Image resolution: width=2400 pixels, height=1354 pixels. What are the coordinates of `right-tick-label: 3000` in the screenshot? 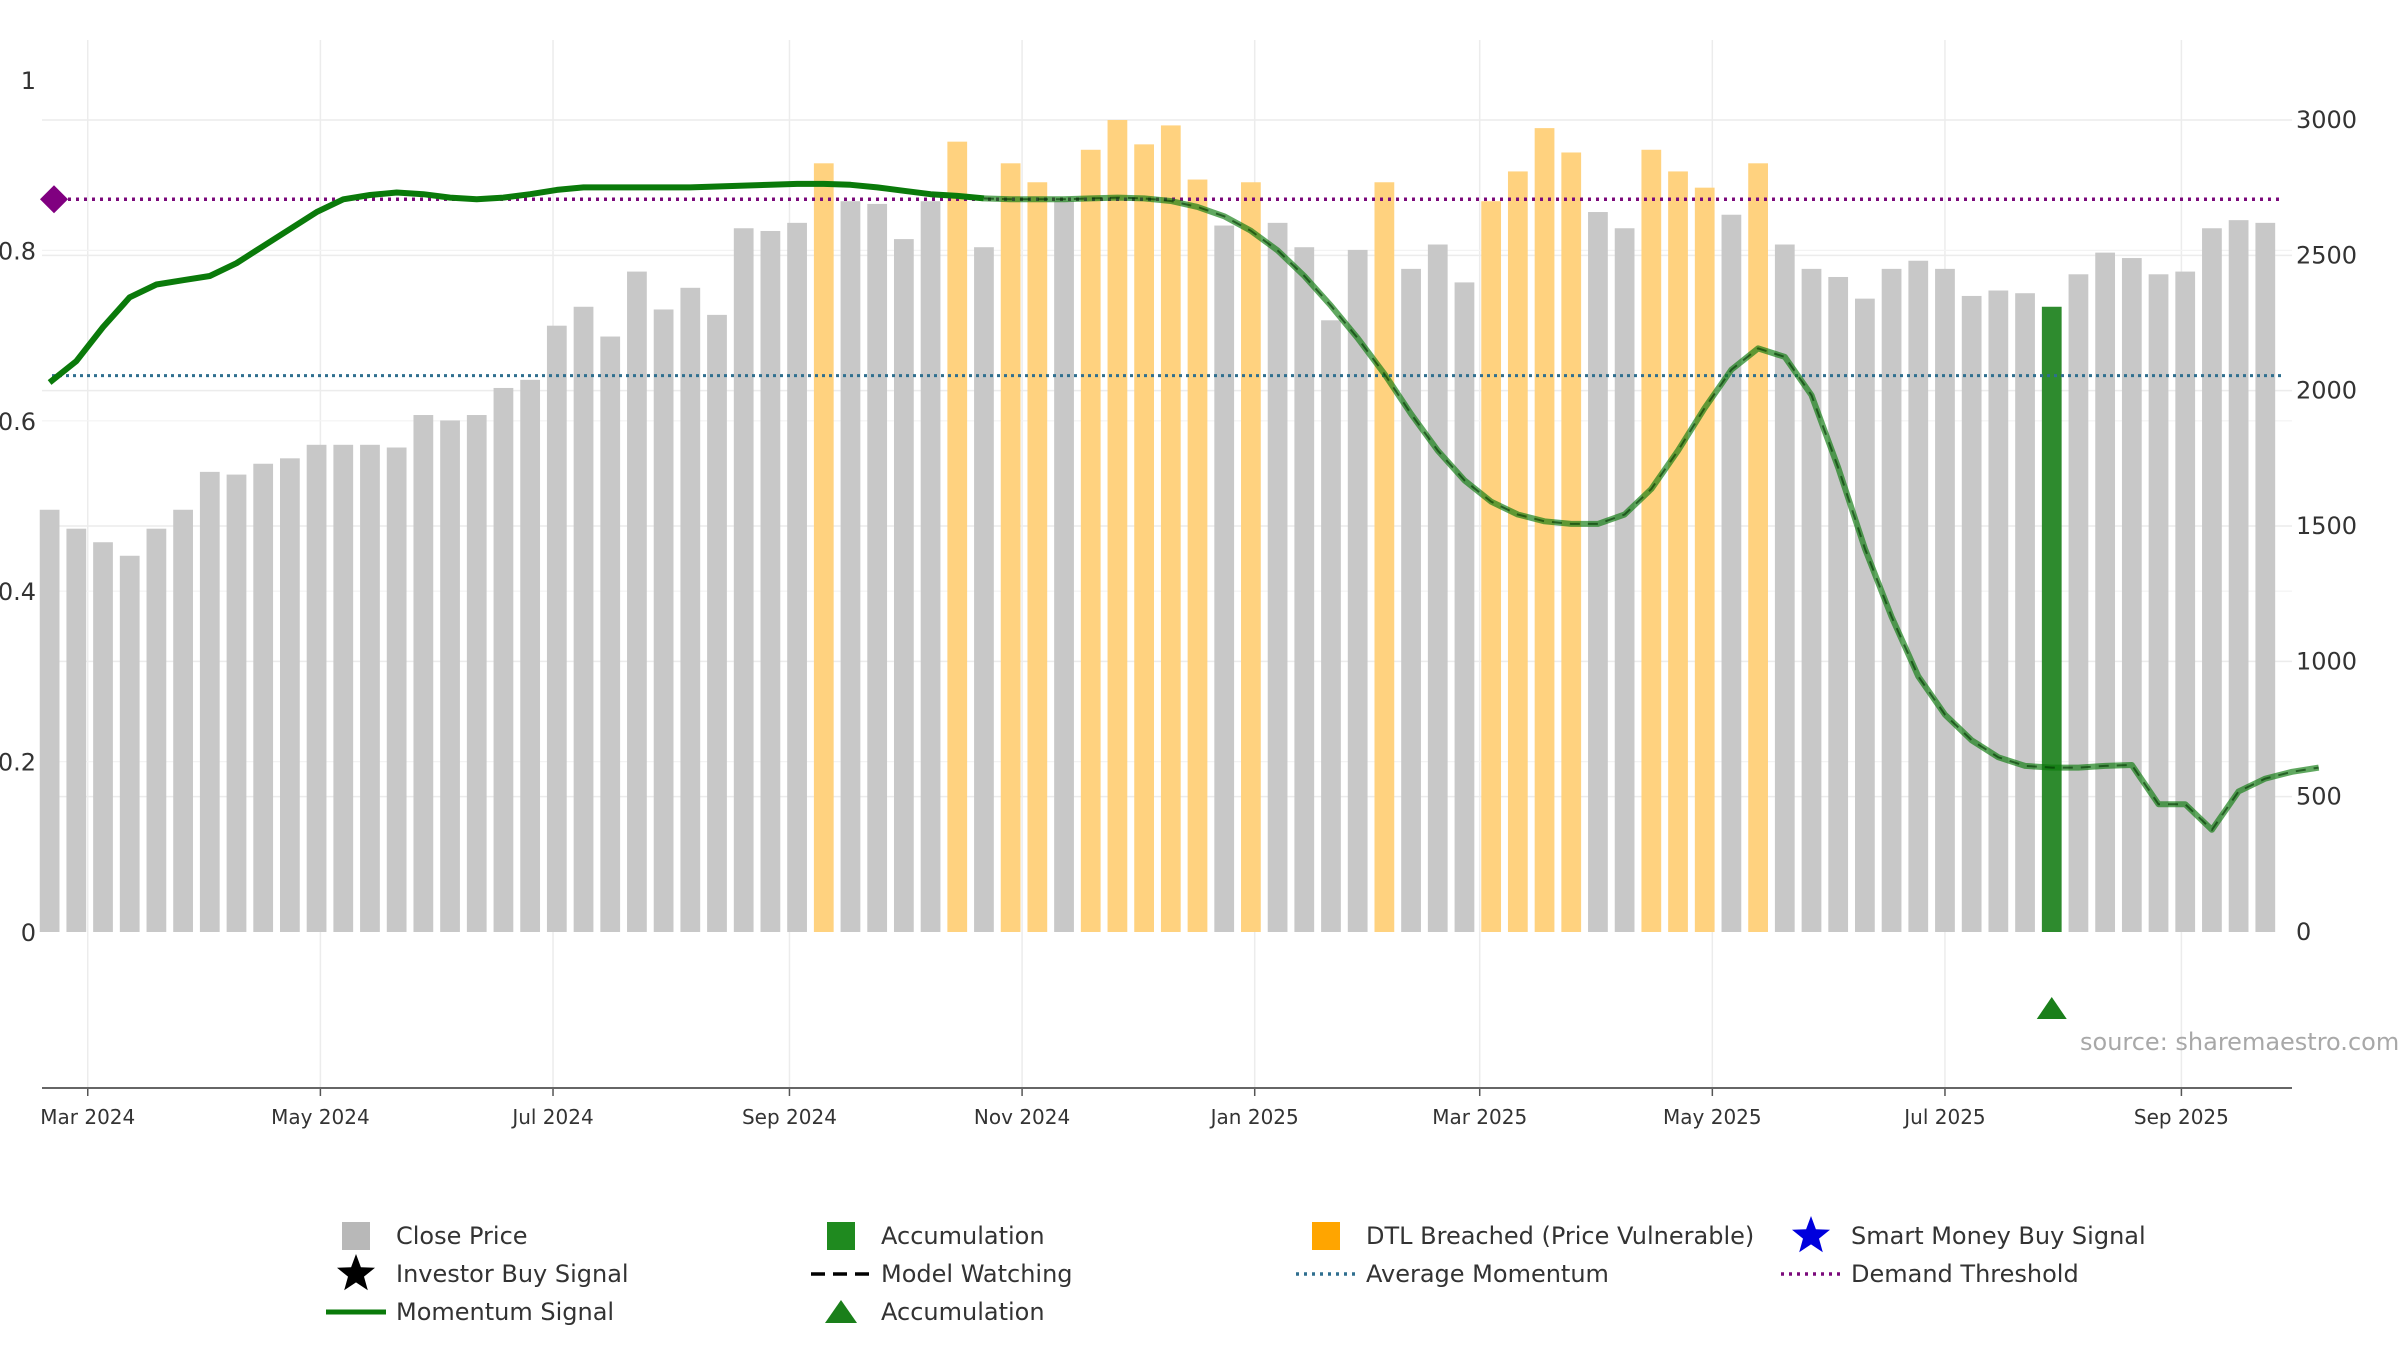 It's located at (2326, 120).